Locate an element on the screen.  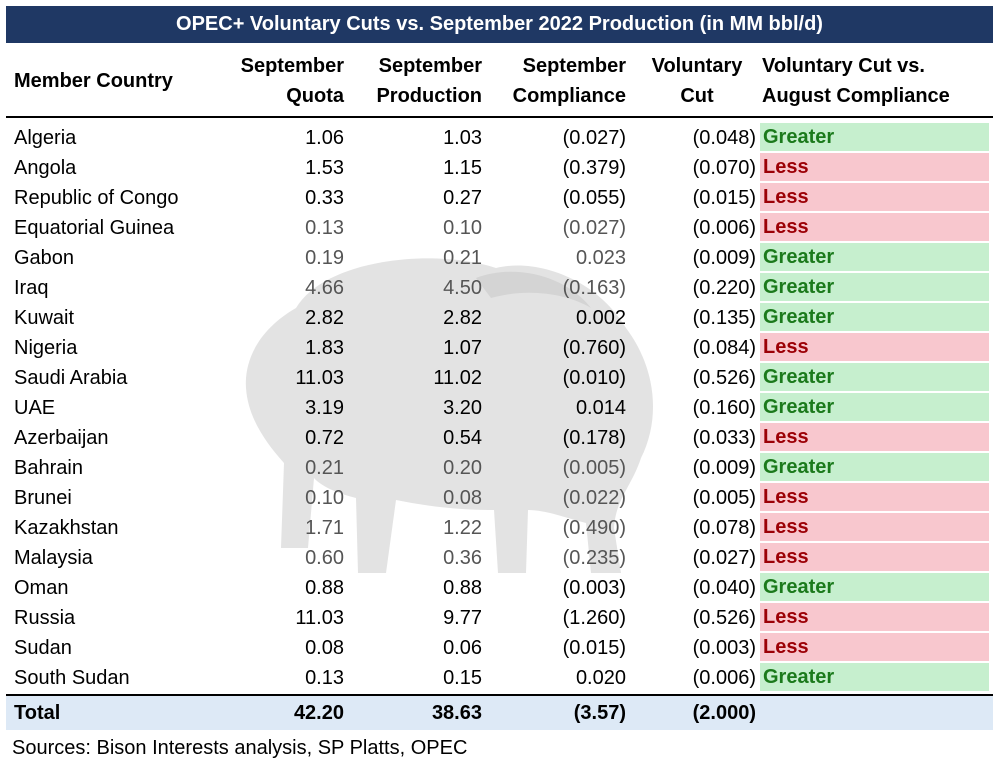
country-cell: Russia is located at coordinates (45, 618).